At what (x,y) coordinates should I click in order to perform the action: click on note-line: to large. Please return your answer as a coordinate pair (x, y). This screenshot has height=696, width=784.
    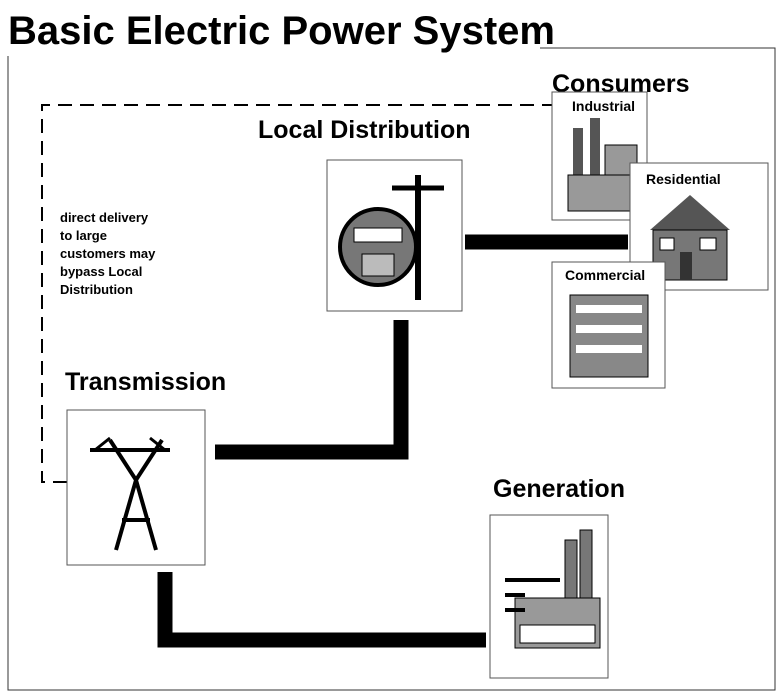
    Looking at the image, I should click on (83, 235).